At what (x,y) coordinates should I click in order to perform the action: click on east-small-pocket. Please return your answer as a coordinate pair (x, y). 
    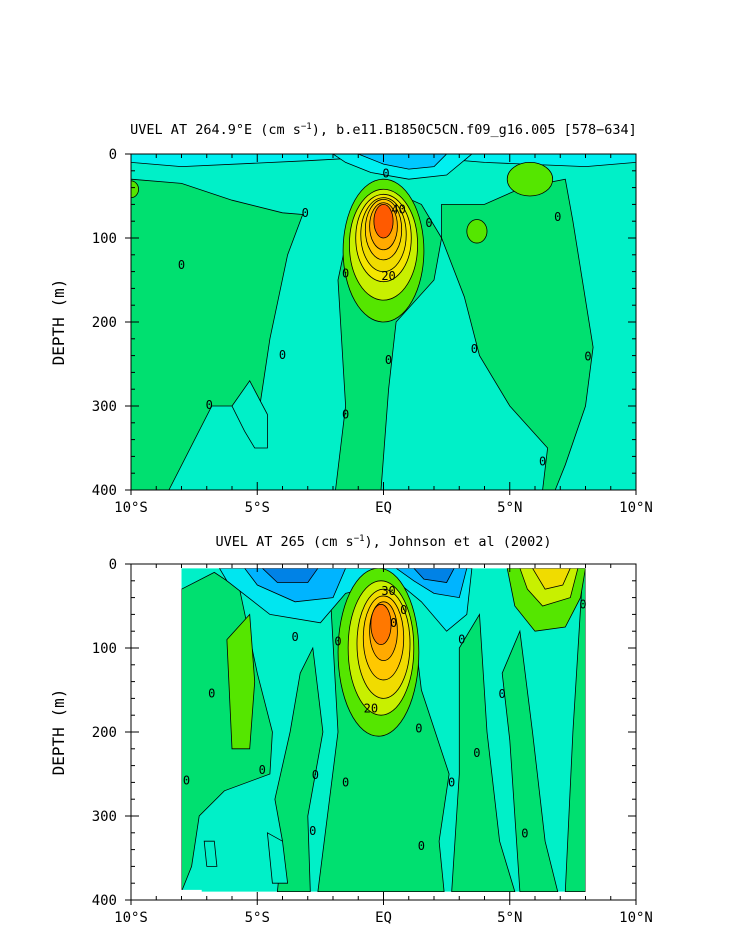
    Looking at the image, I should click on (477, 231).